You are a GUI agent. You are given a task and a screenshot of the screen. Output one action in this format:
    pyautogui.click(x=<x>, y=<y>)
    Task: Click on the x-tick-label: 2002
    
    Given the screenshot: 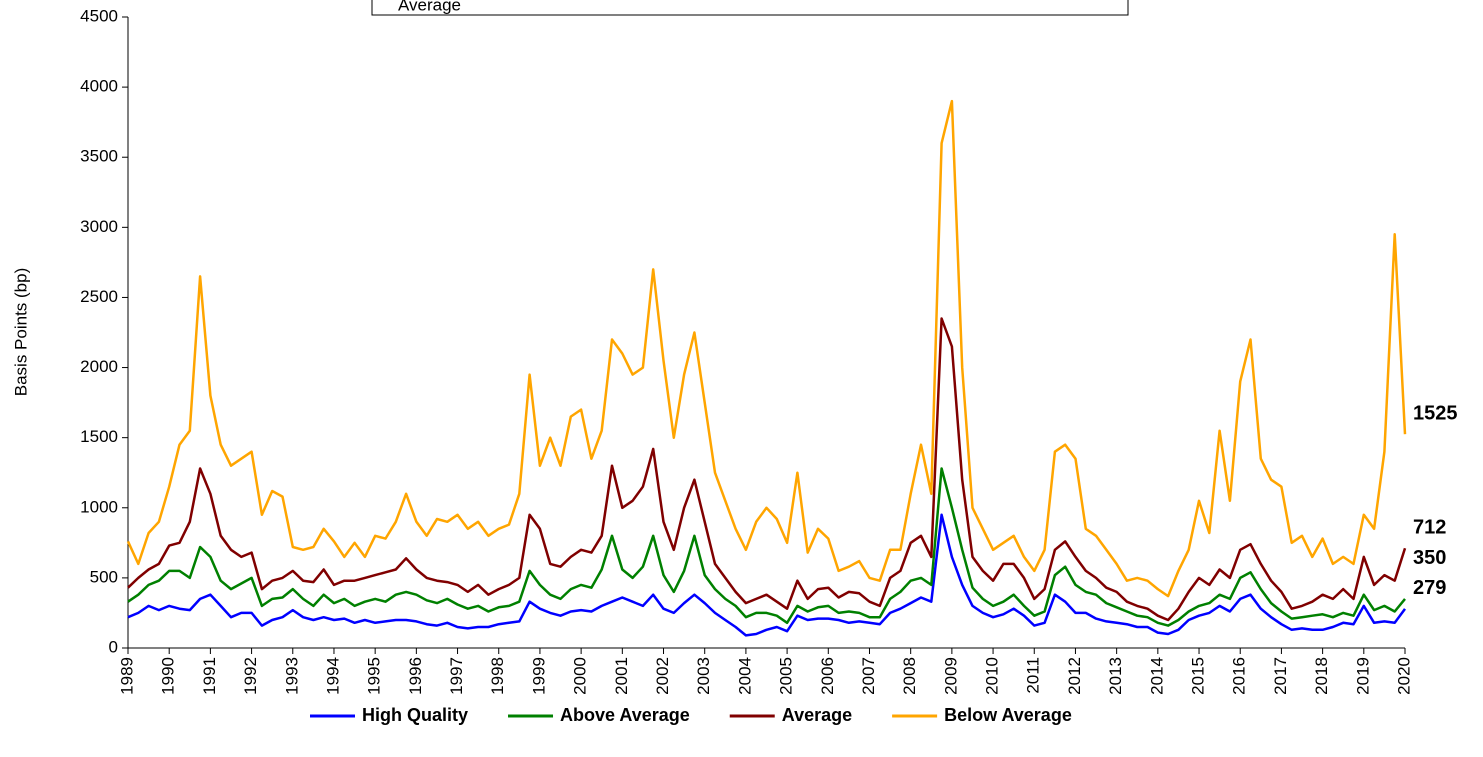 What is the action you would take?
    pyautogui.click(x=662, y=676)
    